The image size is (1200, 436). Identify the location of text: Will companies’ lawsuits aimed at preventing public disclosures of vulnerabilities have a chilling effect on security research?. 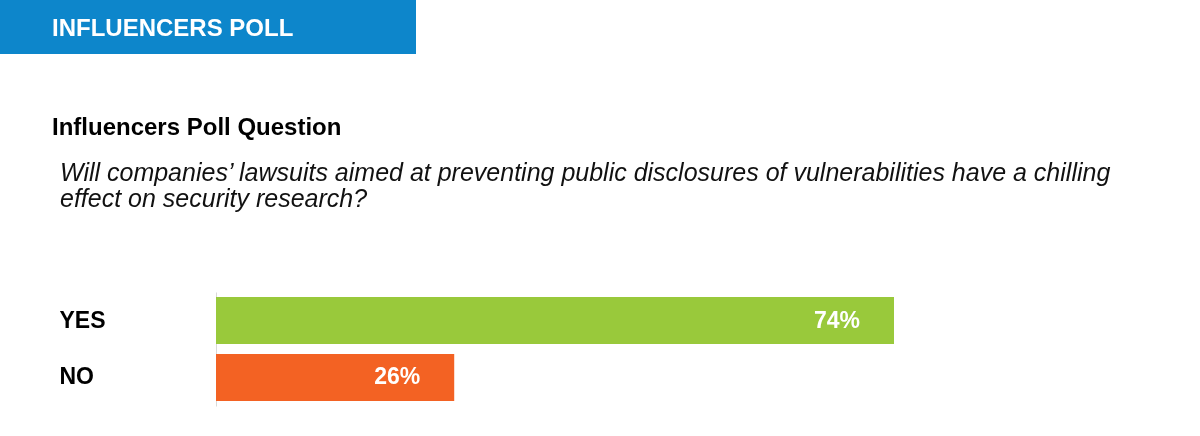
(586, 185).